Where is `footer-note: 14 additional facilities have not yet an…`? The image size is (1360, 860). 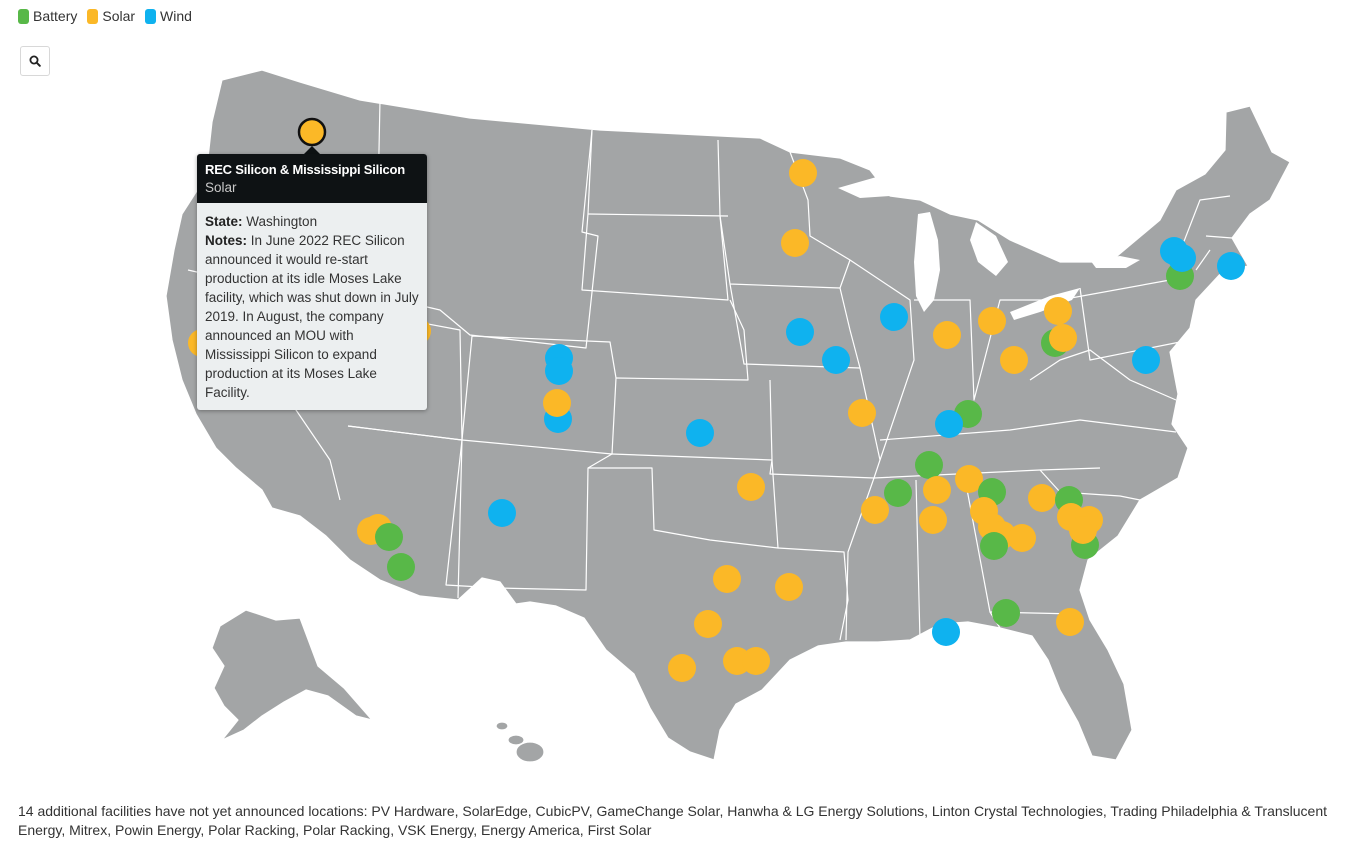 footer-note: 14 additional facilities have not yet an… is located at coordinates (673, 820).